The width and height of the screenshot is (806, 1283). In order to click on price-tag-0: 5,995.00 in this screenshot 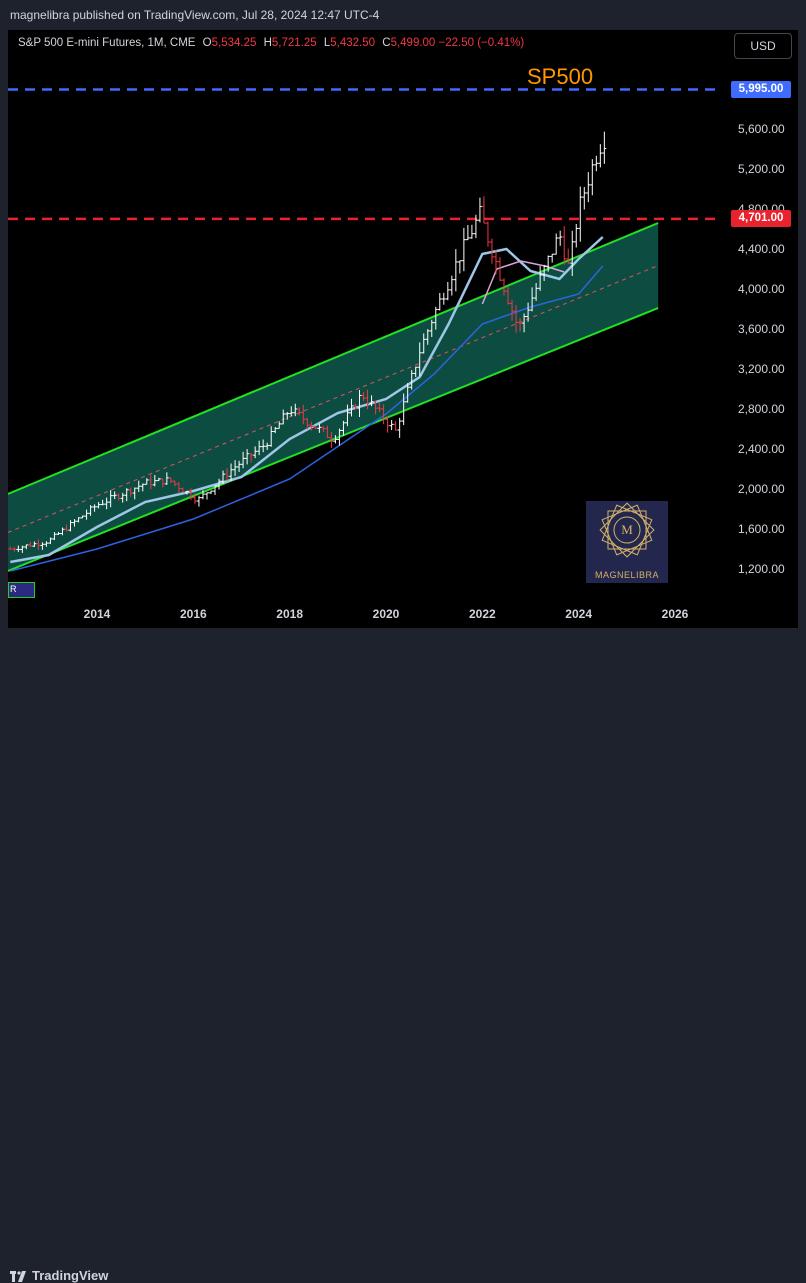, I will do `click(761, 89)`.